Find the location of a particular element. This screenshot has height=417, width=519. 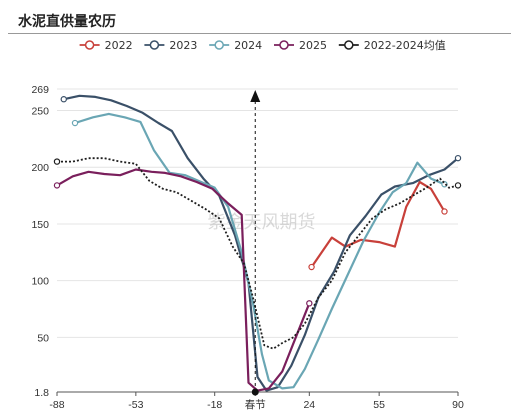

series-point-2024-start is located at coordinates (75, 123).